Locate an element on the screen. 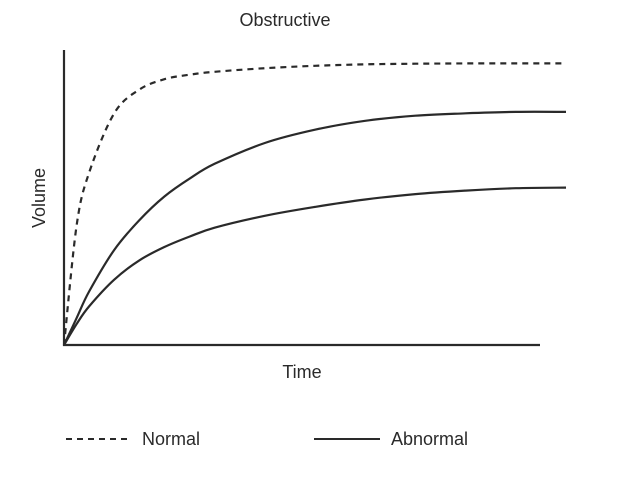 This screenshot has height=478, width=643. chart-title: Obstructive is located at coordinates (284, 20).